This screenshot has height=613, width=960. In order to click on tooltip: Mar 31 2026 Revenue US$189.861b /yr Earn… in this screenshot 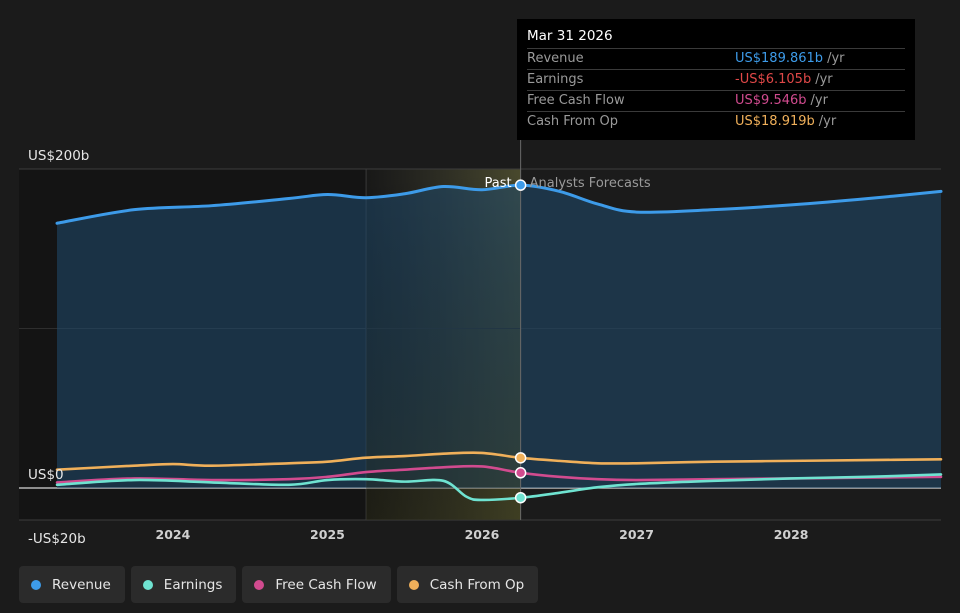, I will do `click(716, 79)`.